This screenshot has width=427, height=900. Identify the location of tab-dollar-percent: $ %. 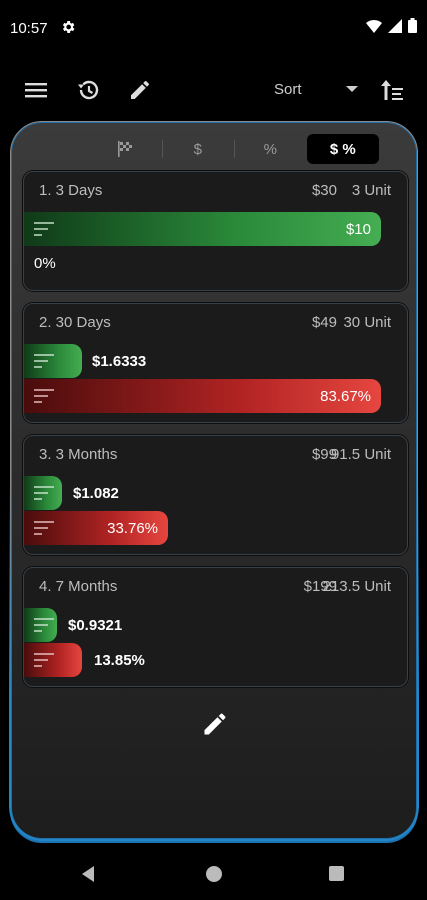
(342, 149).